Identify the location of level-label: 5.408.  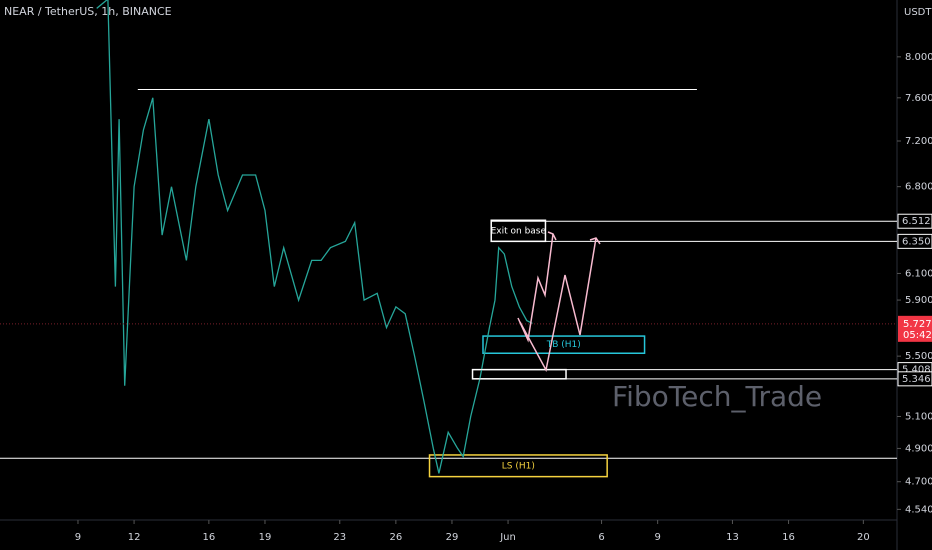
(916, 370).